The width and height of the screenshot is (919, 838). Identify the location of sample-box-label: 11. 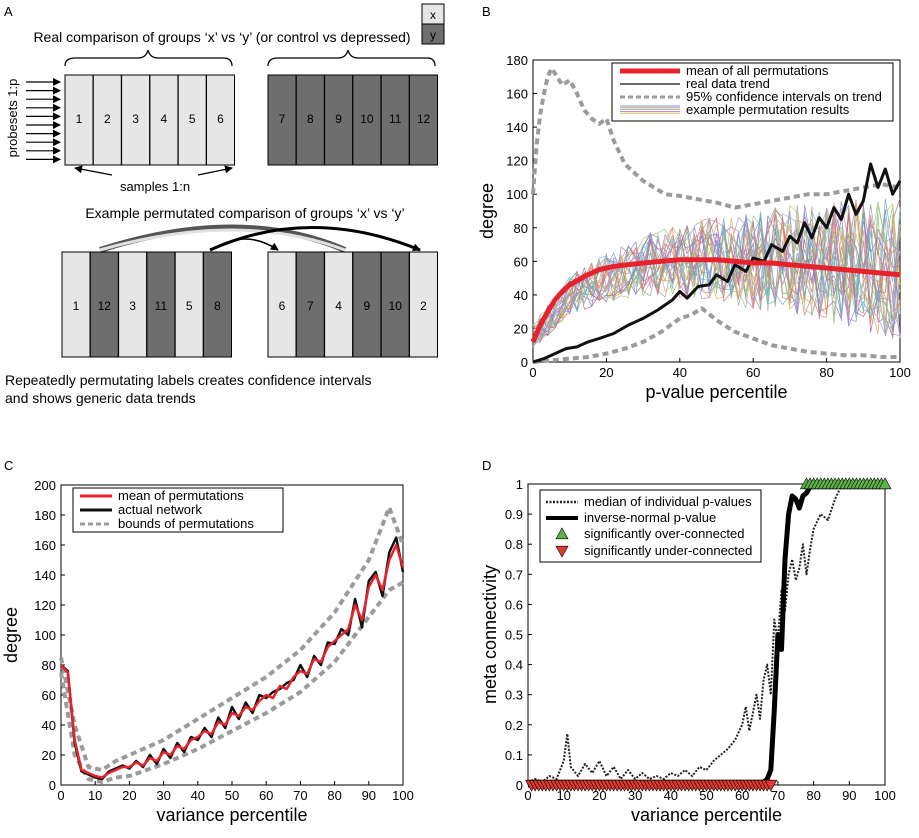
(395, 119).